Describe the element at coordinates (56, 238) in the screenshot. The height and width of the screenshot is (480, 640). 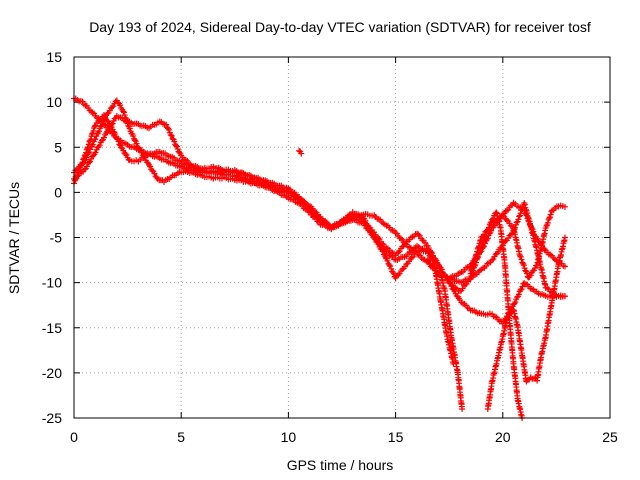
I see `y-tick-label: -5` at that location.